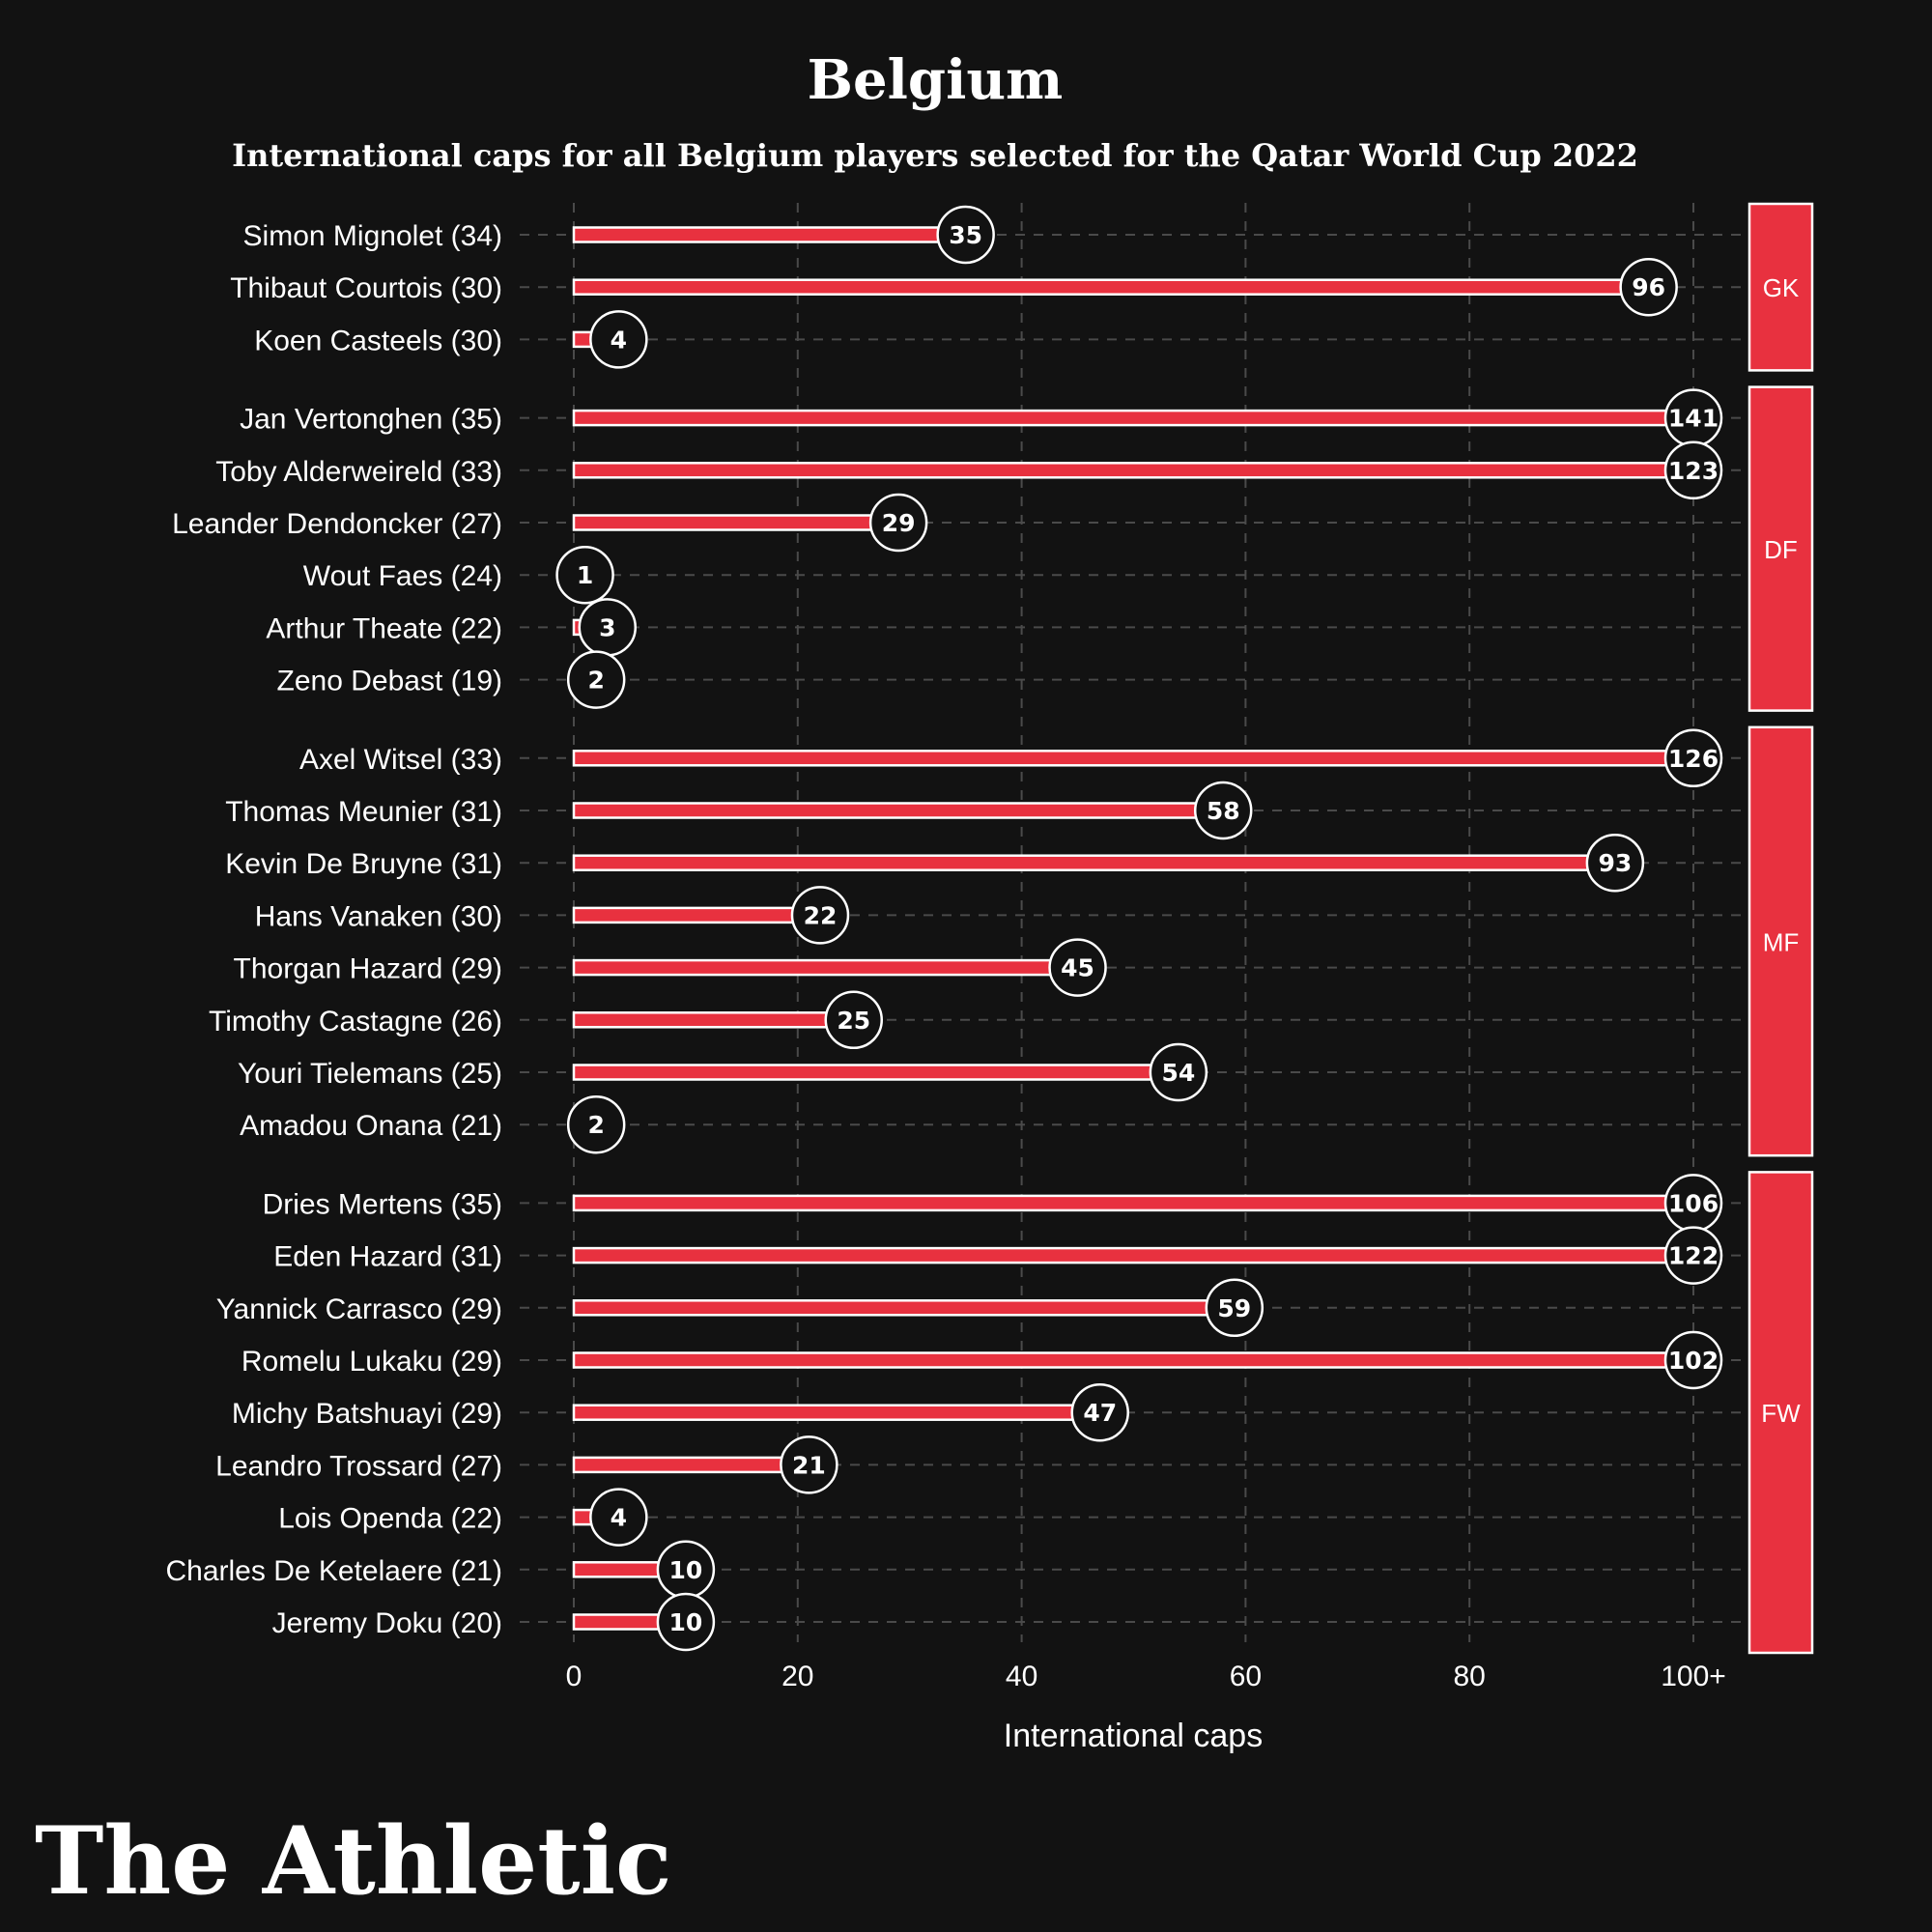 The width and height of the screenshot is (1932, 1932). I want to click on value-label: 22, so click(821, 915).